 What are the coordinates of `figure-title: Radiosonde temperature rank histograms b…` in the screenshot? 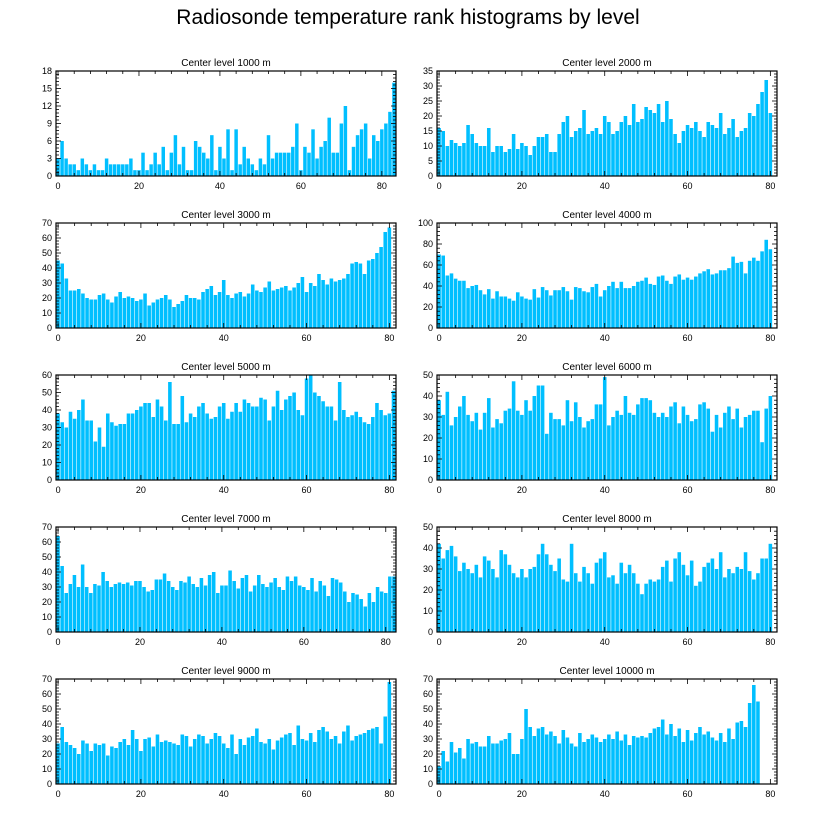 It's located at (408, 17).